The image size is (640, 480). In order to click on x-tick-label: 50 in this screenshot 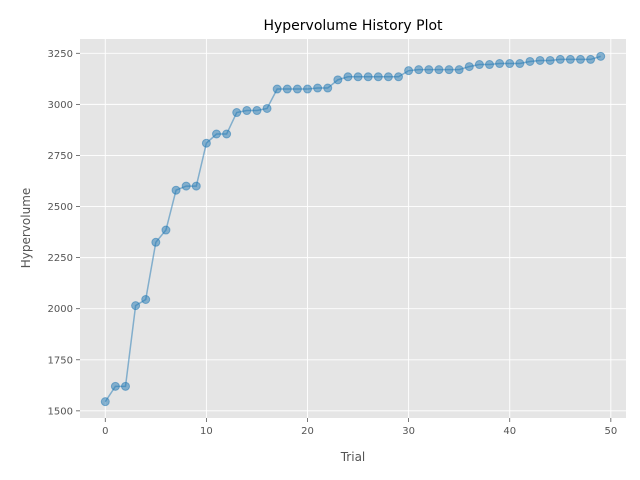, I will do `click(610, 431)`.